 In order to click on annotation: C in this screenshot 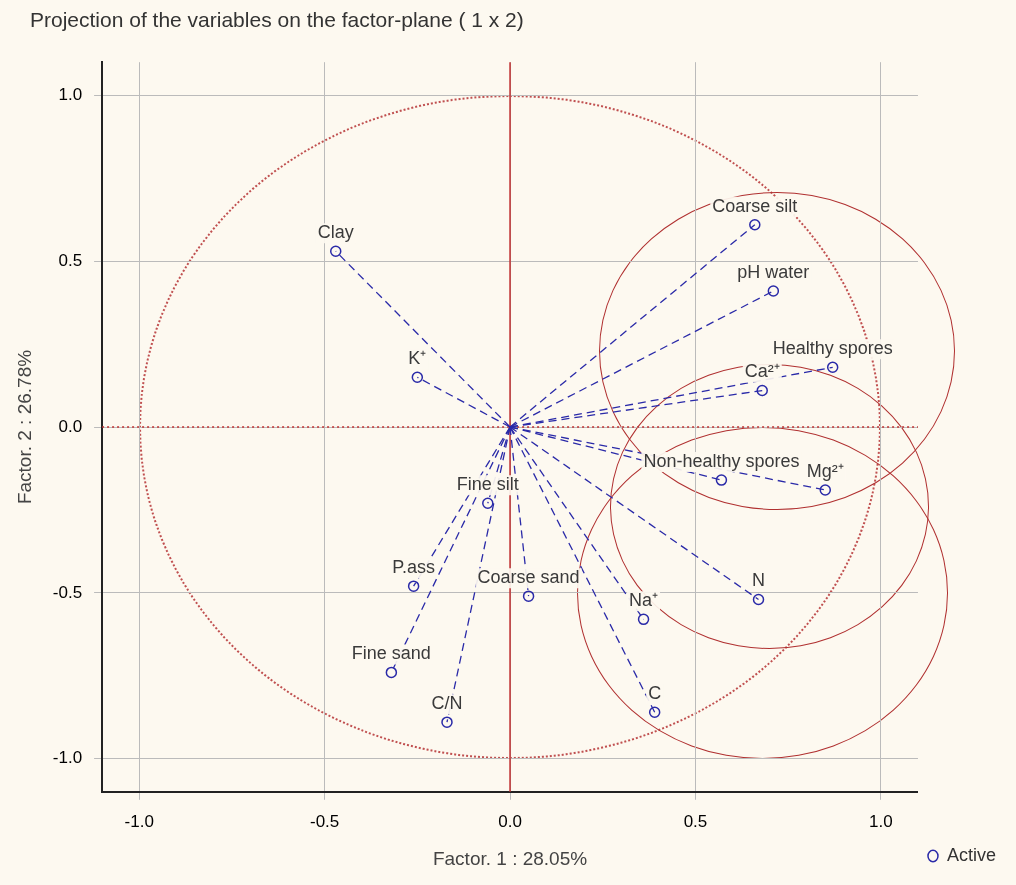, I will do `click(655, 693)`.